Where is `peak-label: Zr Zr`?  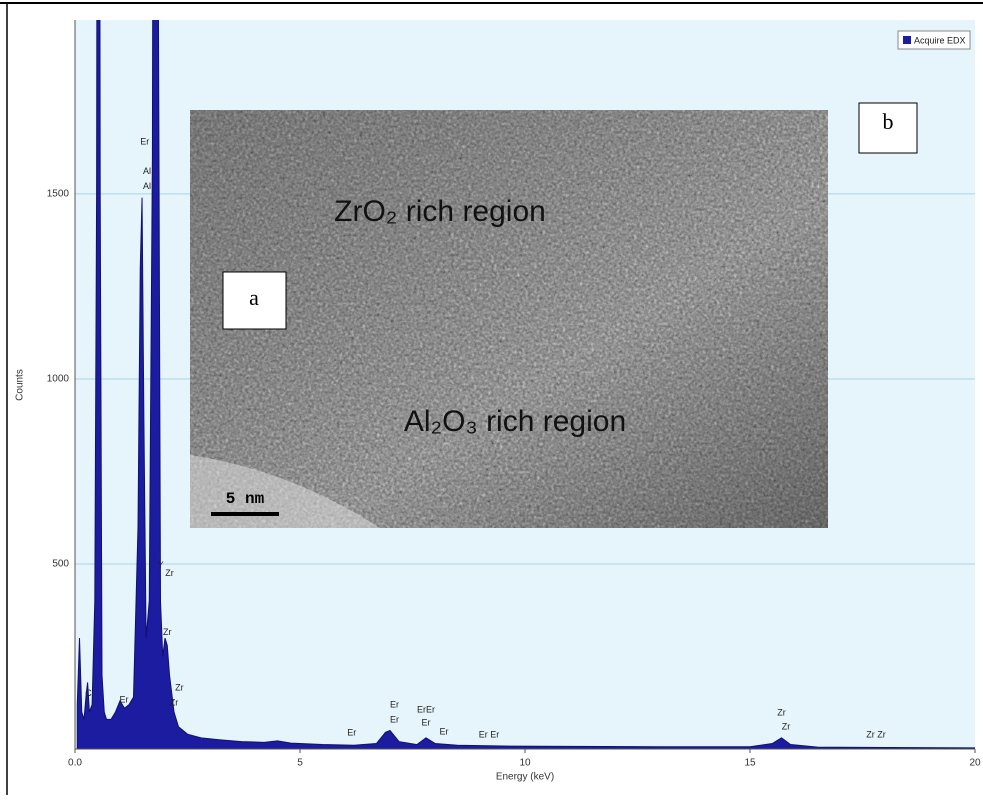
peak-label: Zr Zr is located at coordinates (876, 734).